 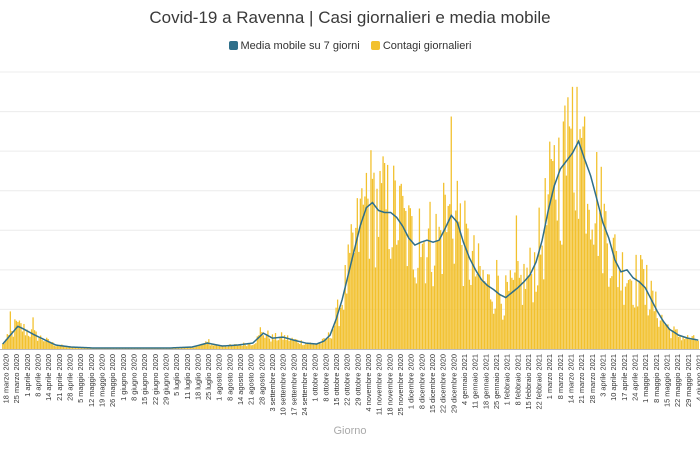 What do you see at coordinates (432, 383) in the screenshot?
I see `x-tick-label: 15 dicembre 2020` at bounding box center [432, 383].